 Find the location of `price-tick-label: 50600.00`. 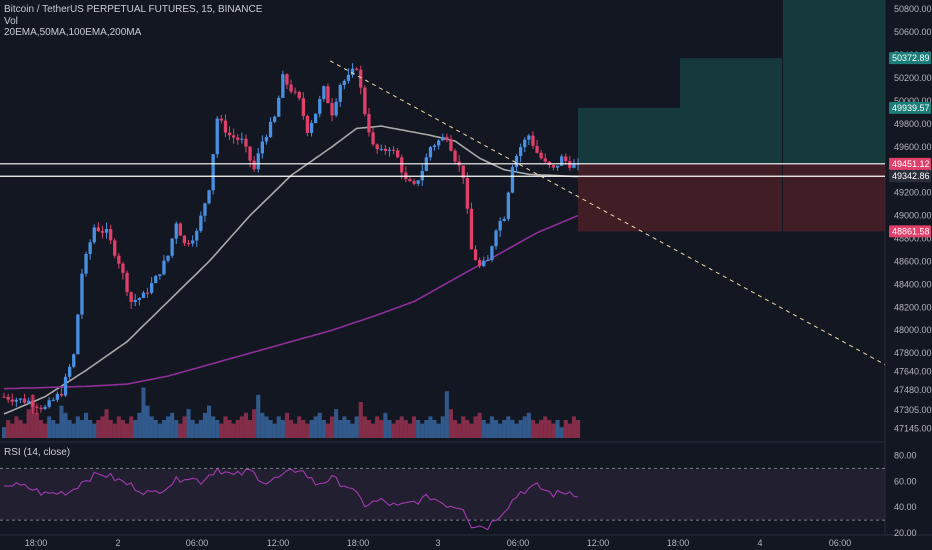

price-tick-label: 50600.00 is located at coordinates (913, 32).